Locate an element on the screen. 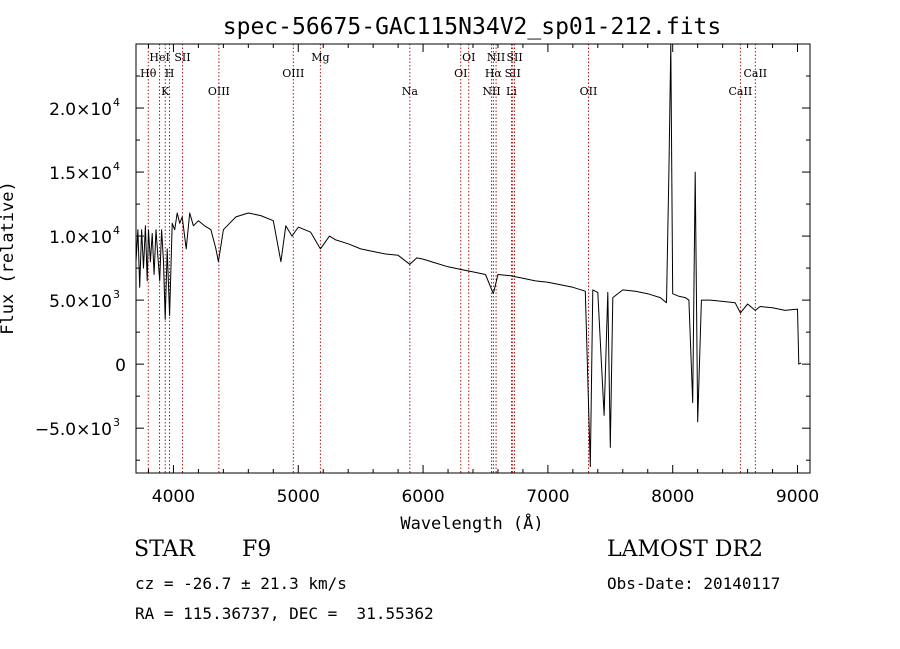 The width and height of the screenshot is (900, 649). line-marker-label: Li is located at coordinates (511, 91).